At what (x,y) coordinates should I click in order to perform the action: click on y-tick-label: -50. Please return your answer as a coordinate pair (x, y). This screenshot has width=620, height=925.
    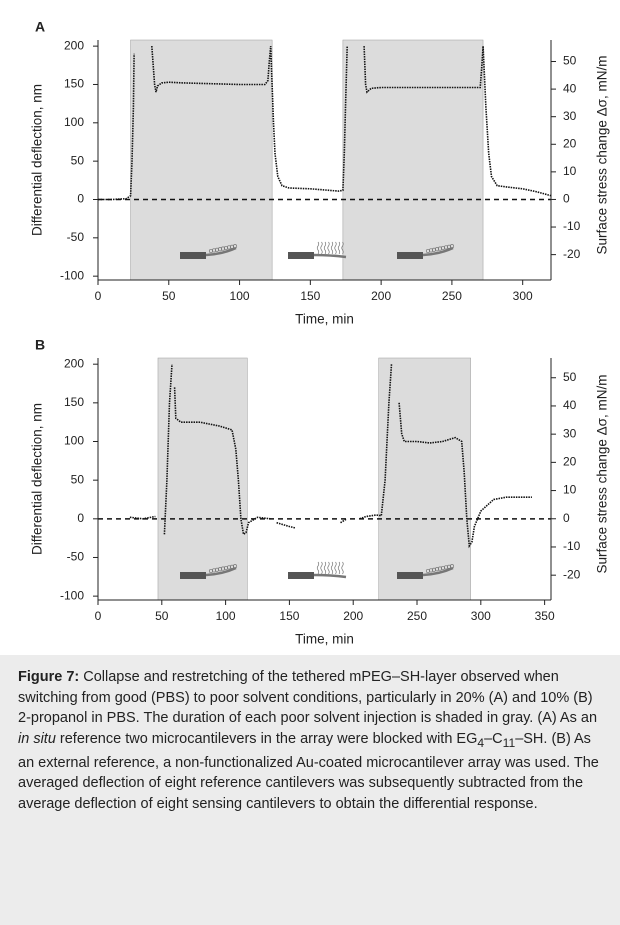
    Looking at the image, I should click on (76, 557).